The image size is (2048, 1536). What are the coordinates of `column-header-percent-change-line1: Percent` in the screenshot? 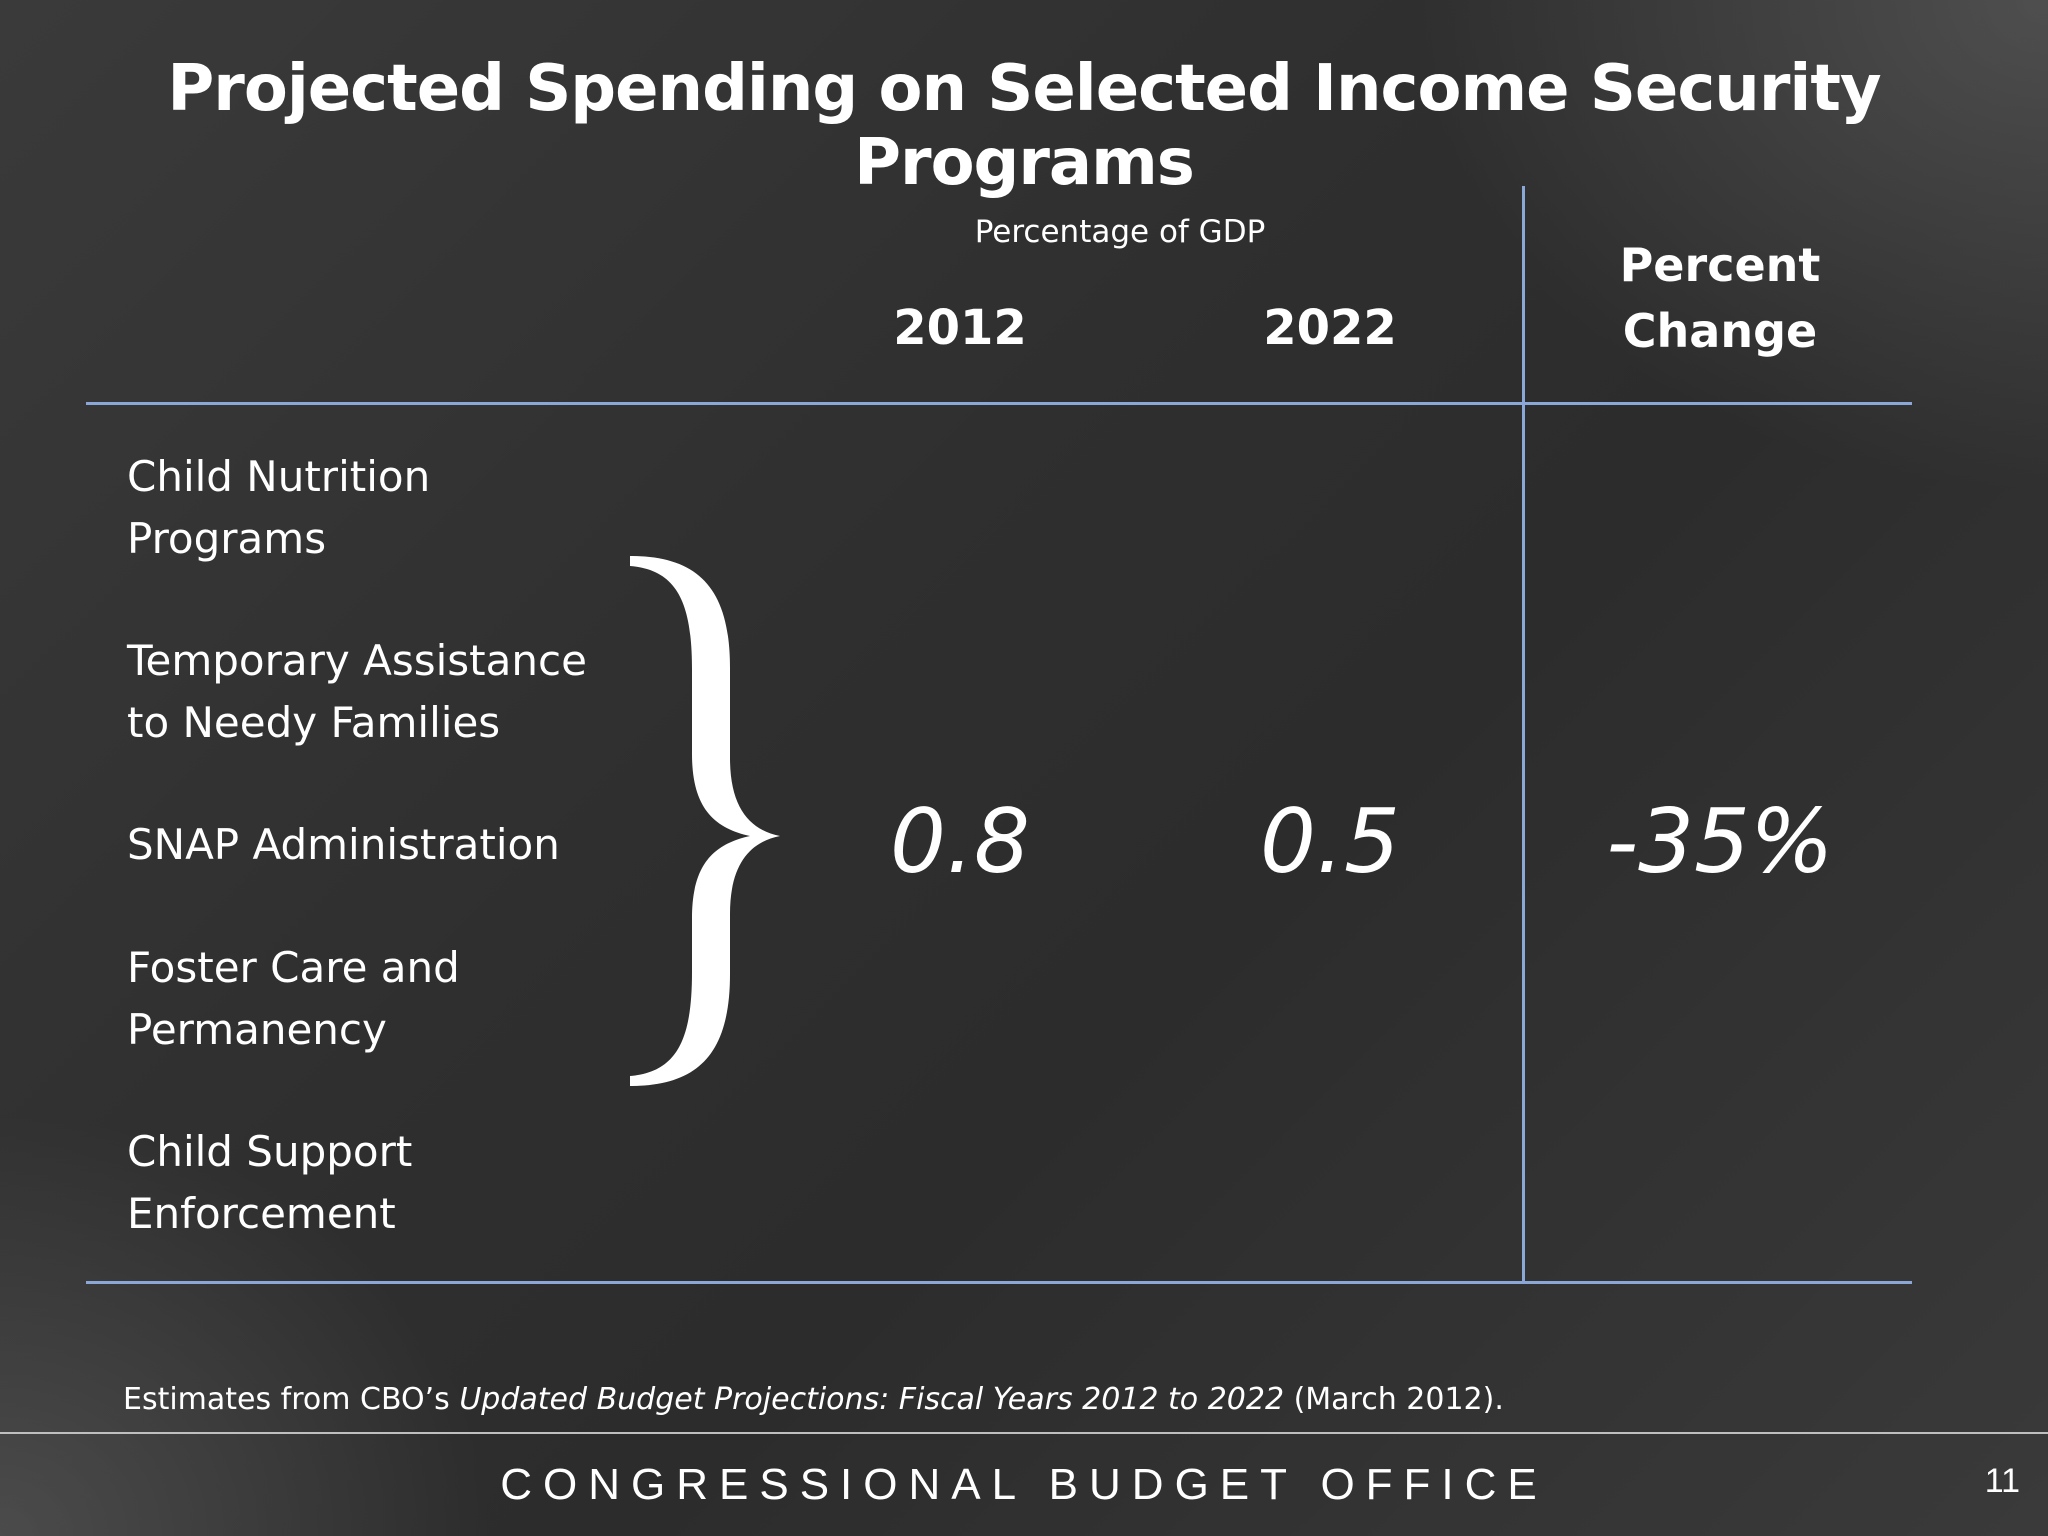 It's located at (1720, 265).